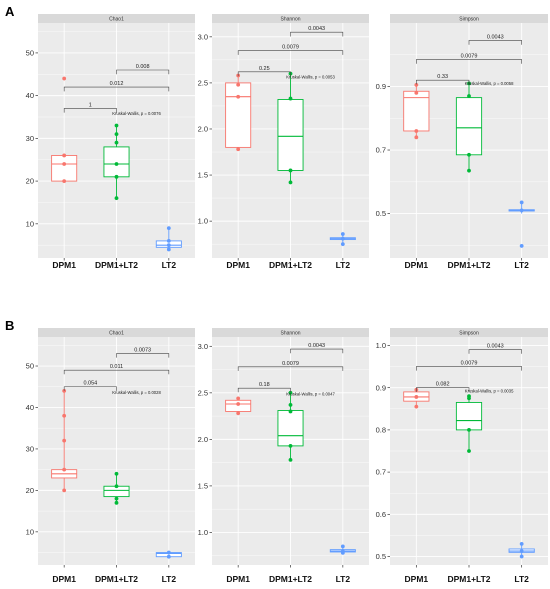 This screenshot has width=550, height=589. What do you see at coordinates (116, 20) in the screenshot?
I see `facet-title: Chao1` at bounding box center [116, 20].